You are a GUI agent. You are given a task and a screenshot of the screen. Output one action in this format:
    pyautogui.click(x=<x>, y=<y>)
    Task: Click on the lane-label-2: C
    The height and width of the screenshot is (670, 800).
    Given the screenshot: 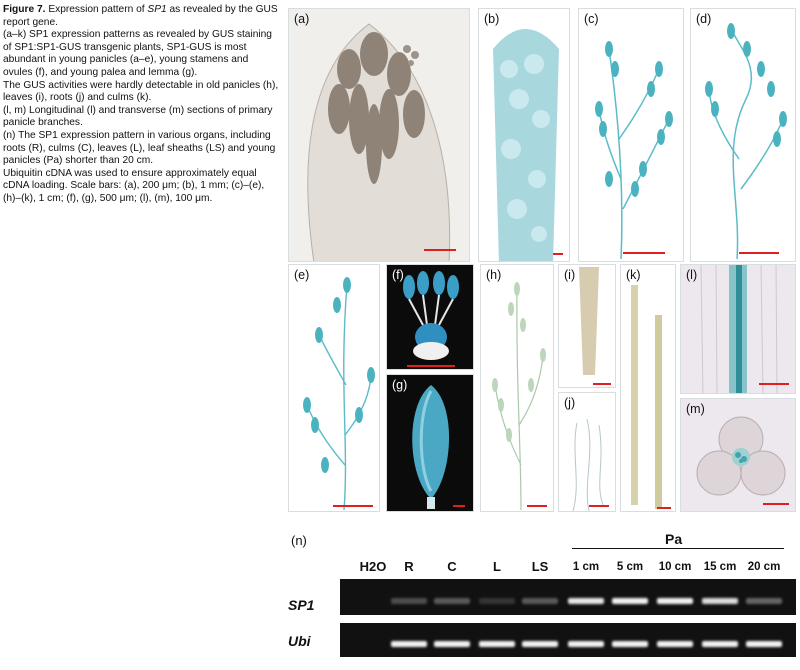 What is the action you would take?
    pyautogui.click(x=452, y=566)
    